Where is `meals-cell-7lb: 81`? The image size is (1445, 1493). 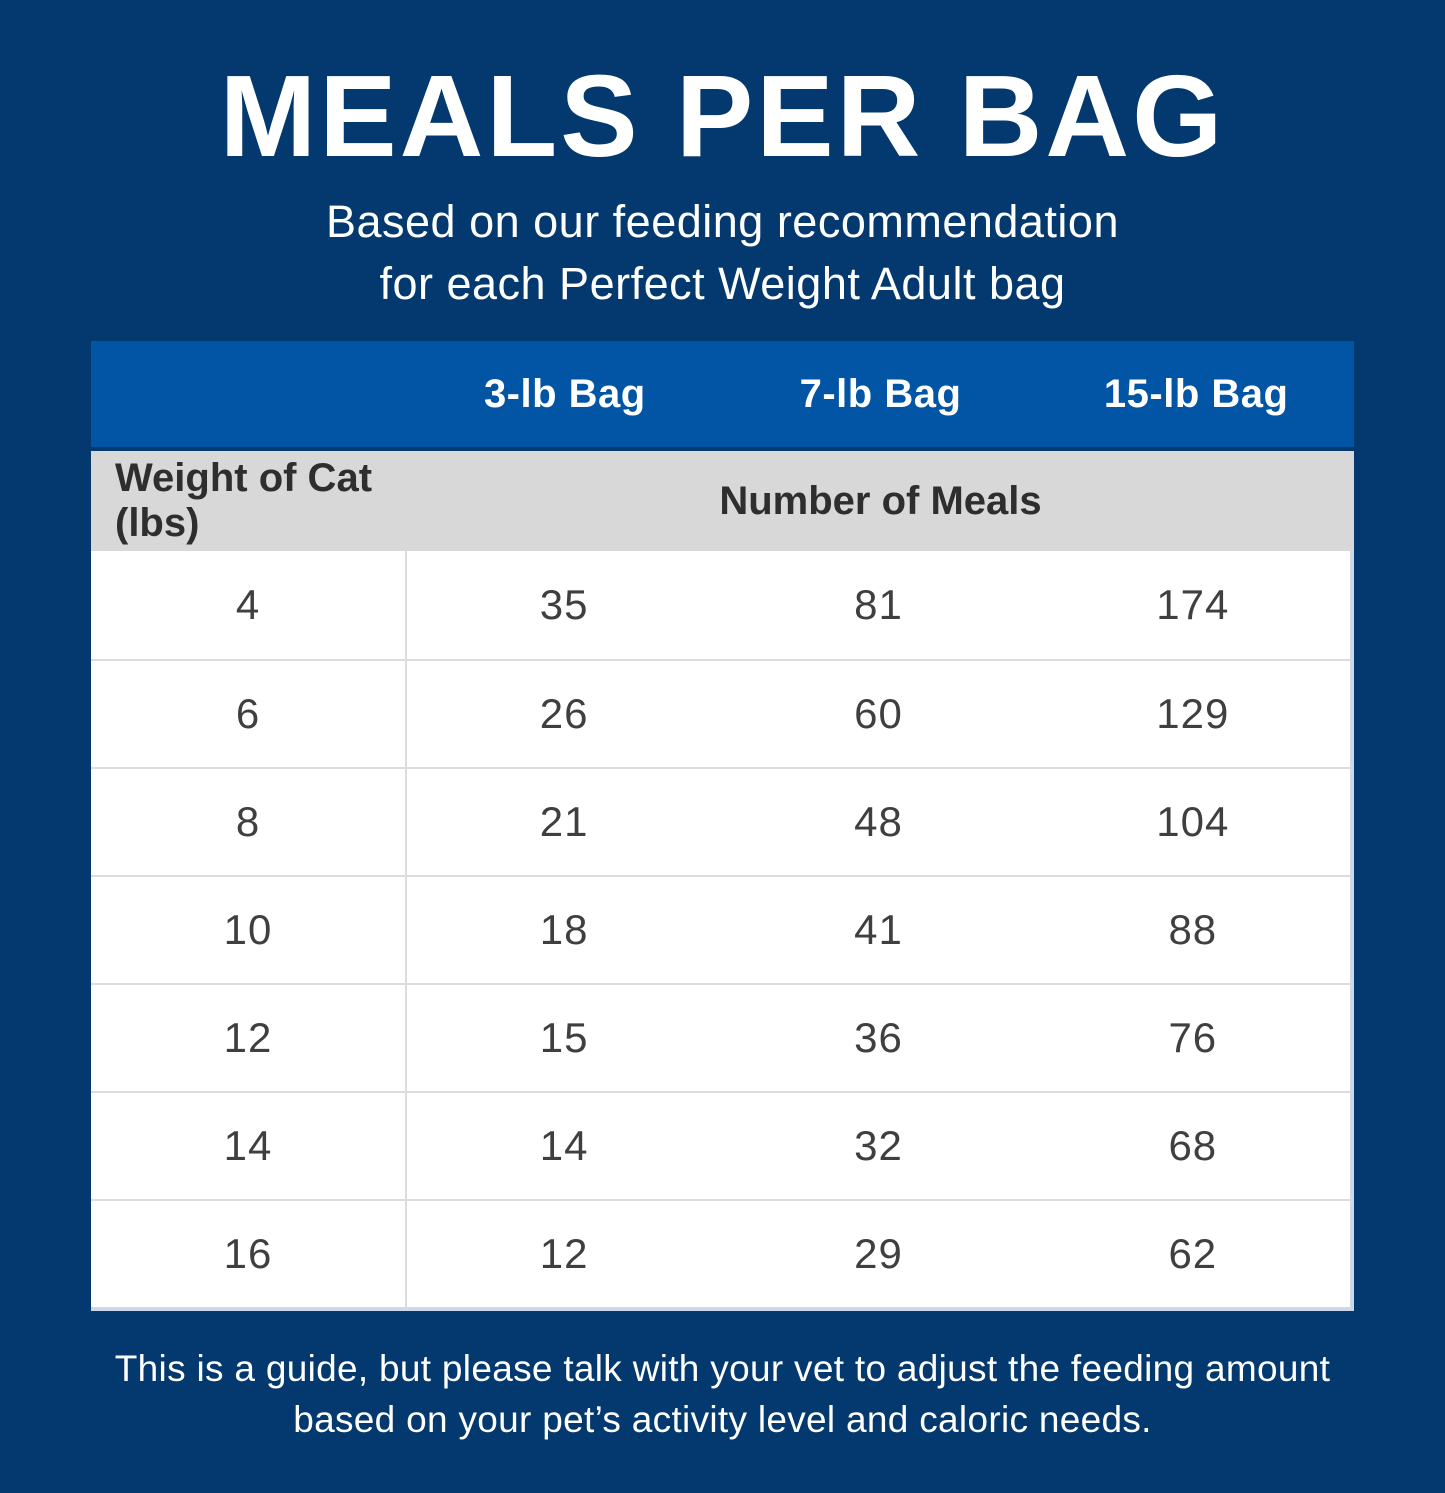 meals-cell-7lb: 81 is located at coordinates (878, 605).